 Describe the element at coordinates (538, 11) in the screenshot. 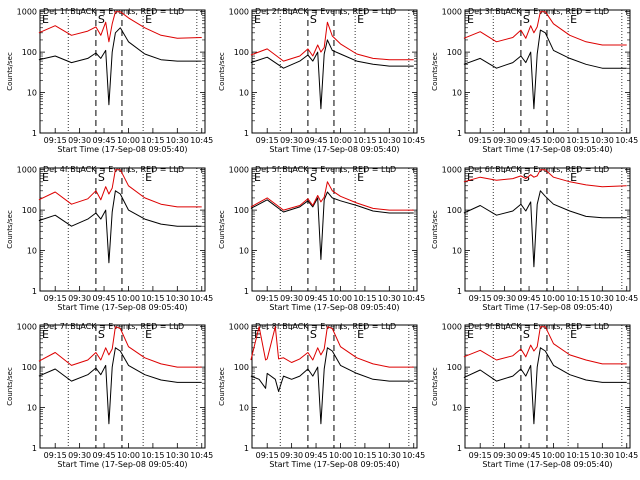

I see `panel-title: Det 3f BLACK = Events, RED = LLD` at that location.